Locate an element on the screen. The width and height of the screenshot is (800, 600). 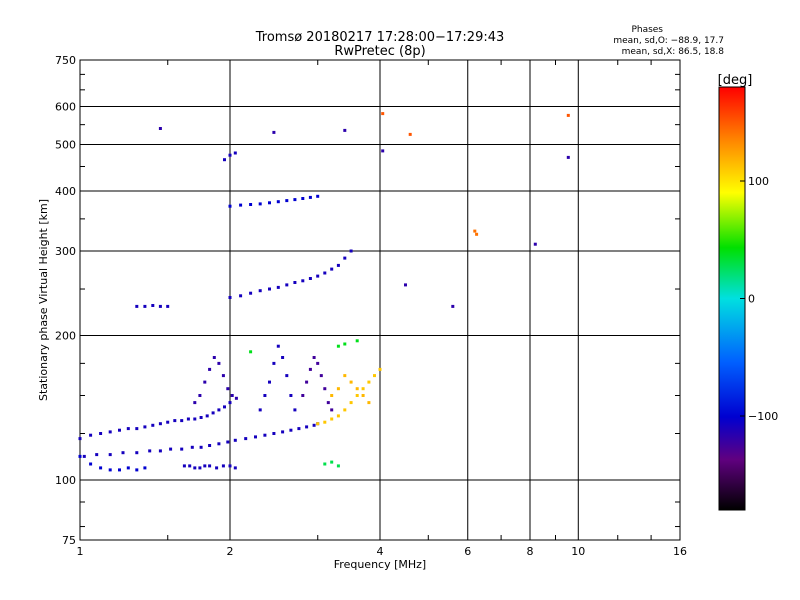
x-tick-label-6: 16 is located at coordinates (680, 551).